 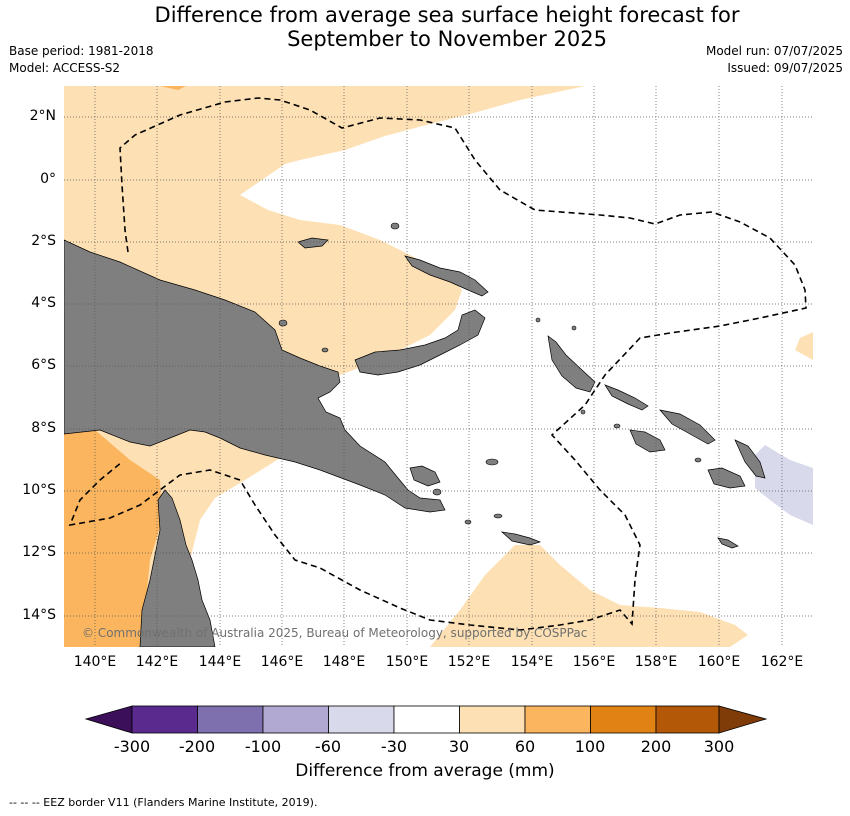 I want to click on colorbar-tick: -200, so click(x=197, y=746).